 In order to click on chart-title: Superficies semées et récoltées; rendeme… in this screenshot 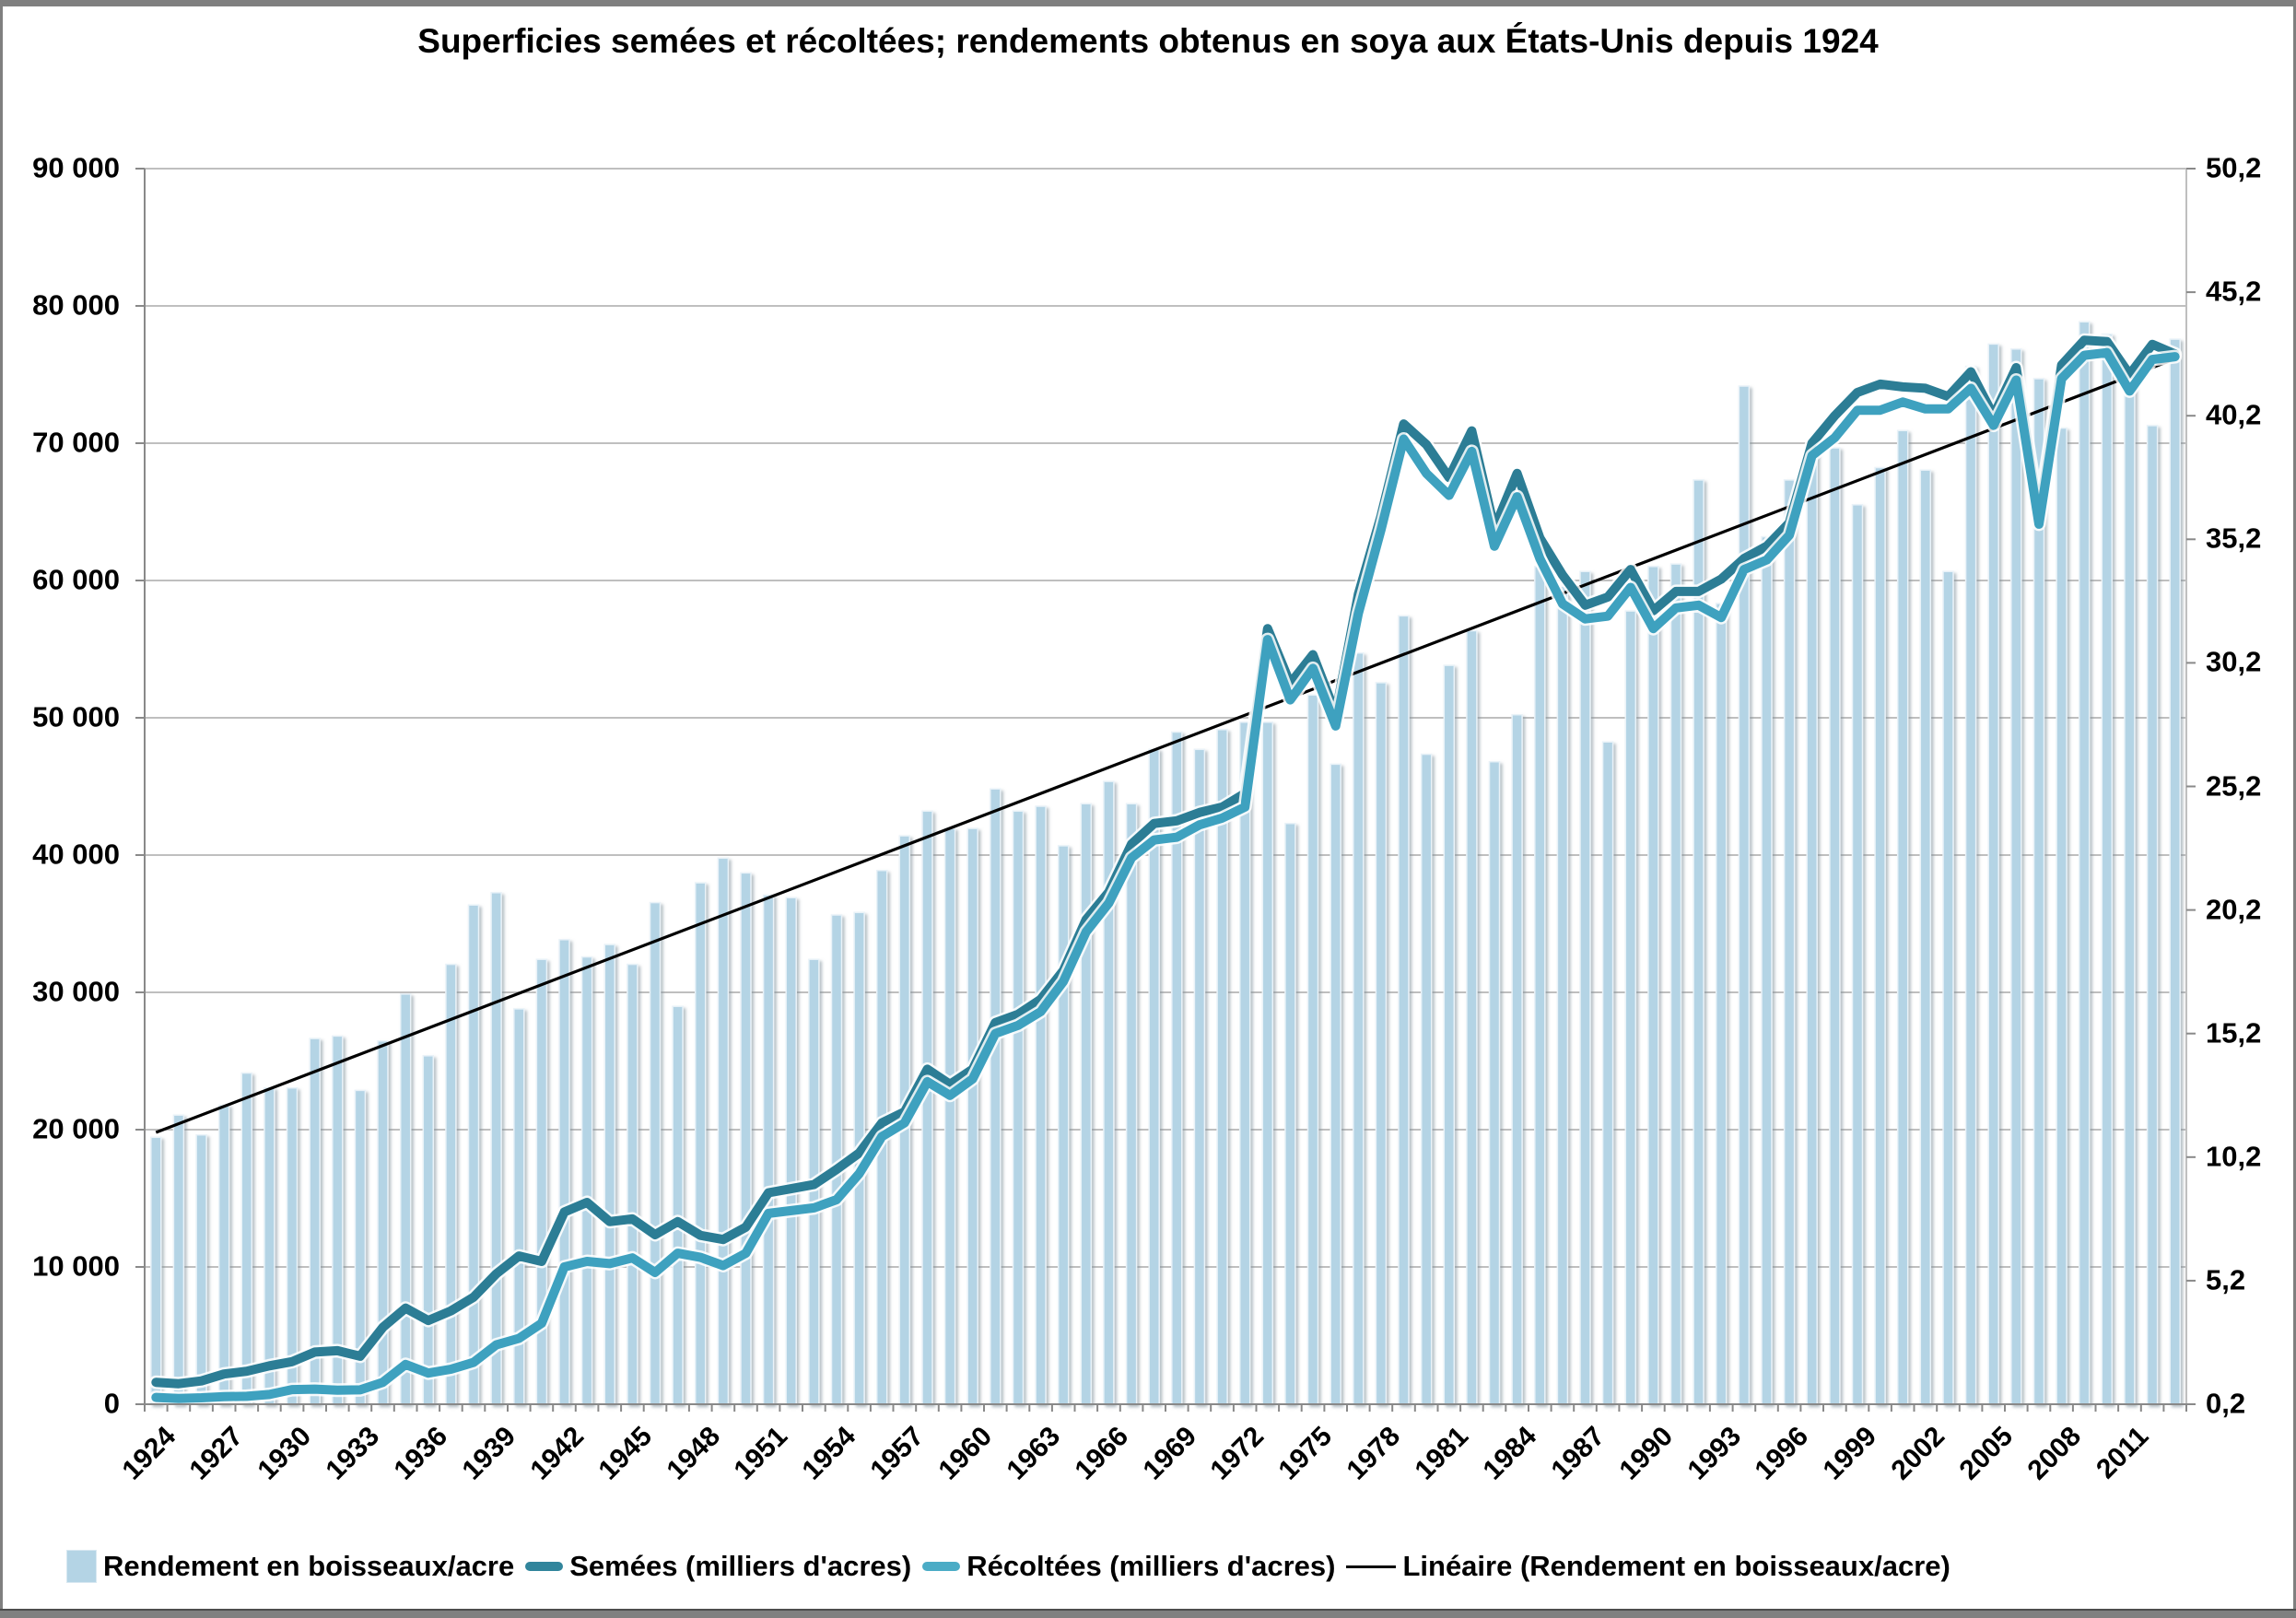, I will do `click(1148, 41)`.